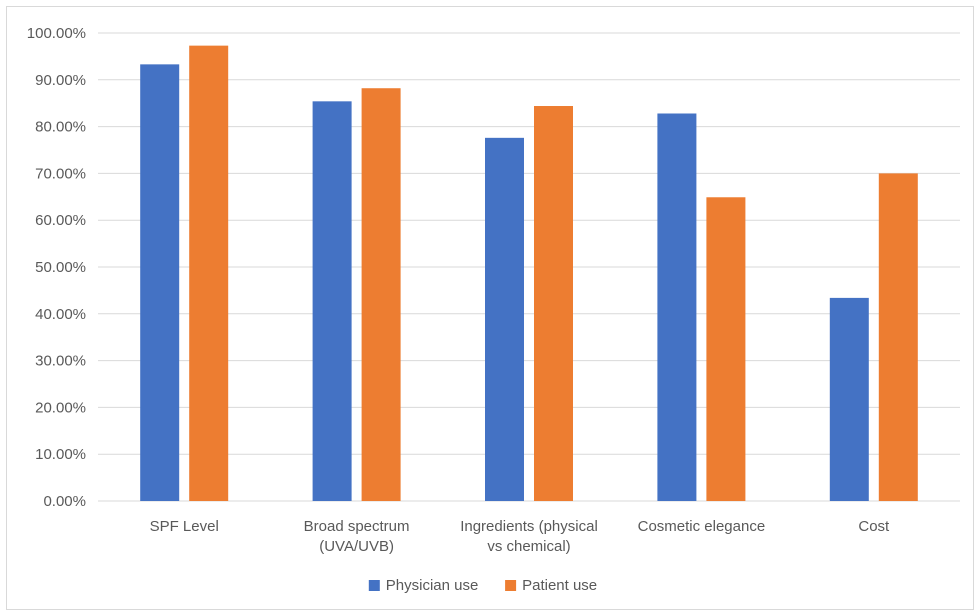 This screenshot has height=616, width=980. Describe the element at coordinates (60, 173) in the screenshot. I see `y-tick-label: 70.00%` at that location.